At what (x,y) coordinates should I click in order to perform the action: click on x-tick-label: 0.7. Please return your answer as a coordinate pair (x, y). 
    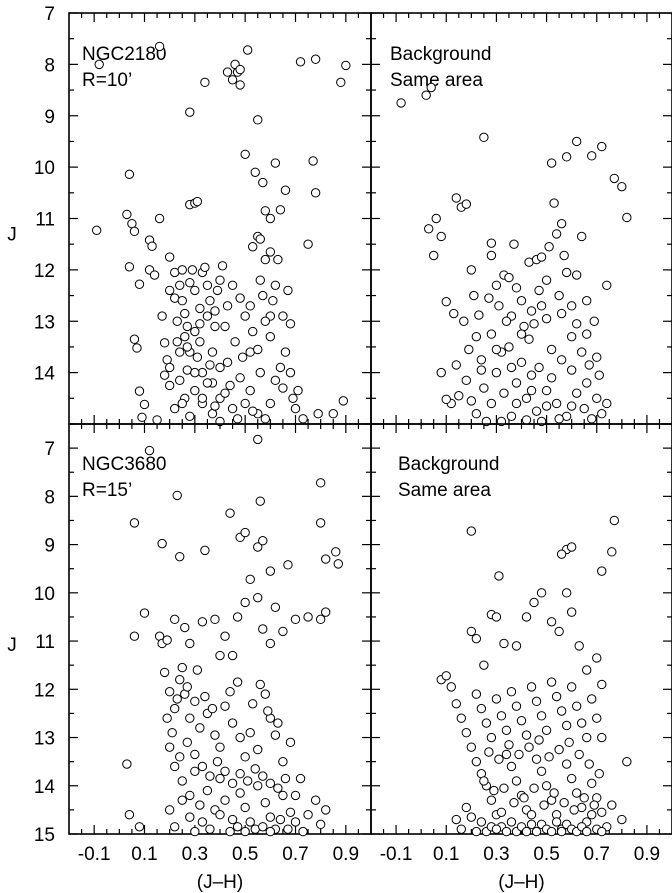
    Looking at the image, I should click on (295, 854).